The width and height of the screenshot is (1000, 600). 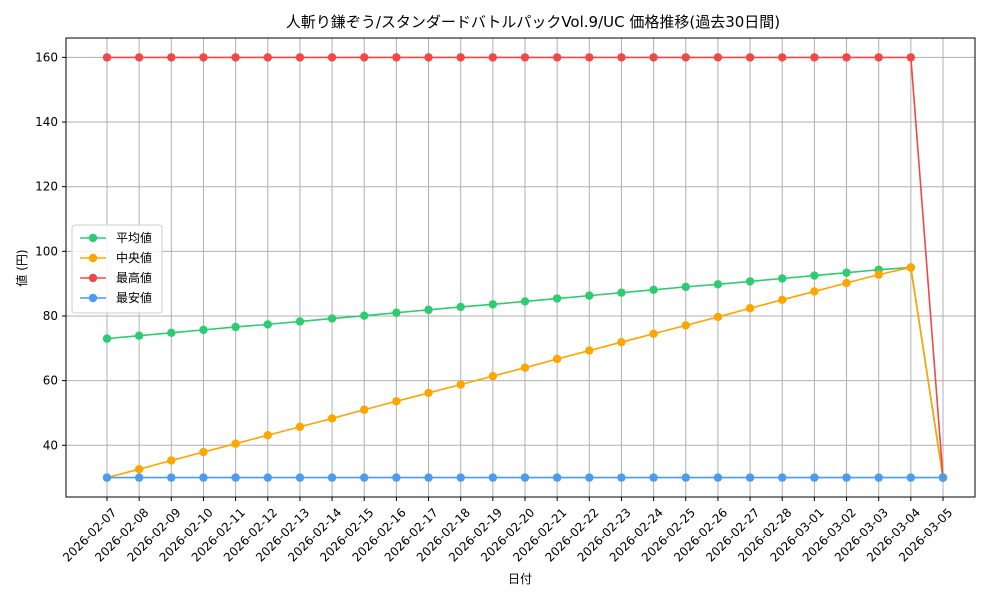 I want to click on y-tick-label: 60, so click(x=50, y=381).